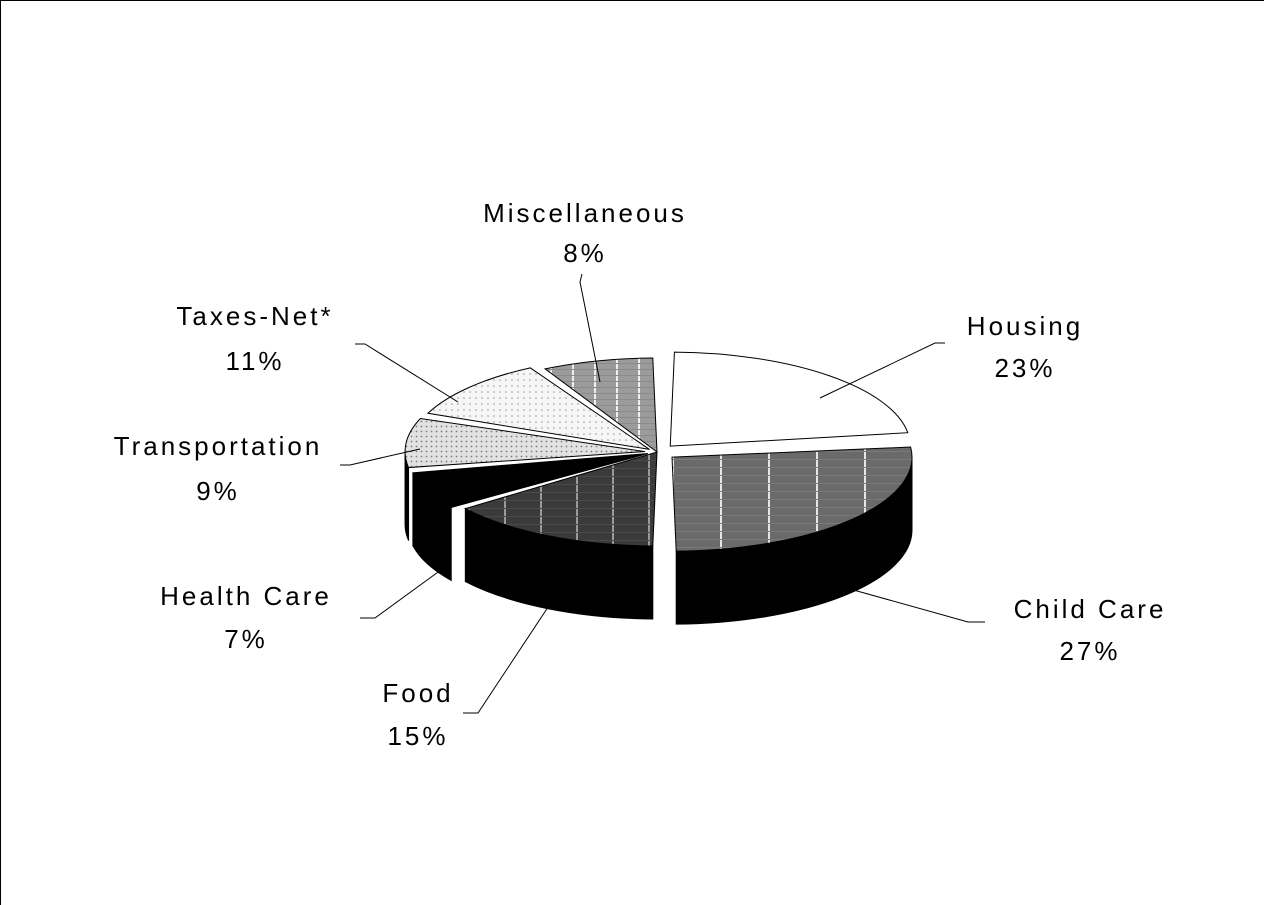 This screenshot has height=905, width=1264. I want to click on slice-label: Food, so click(417, 693).